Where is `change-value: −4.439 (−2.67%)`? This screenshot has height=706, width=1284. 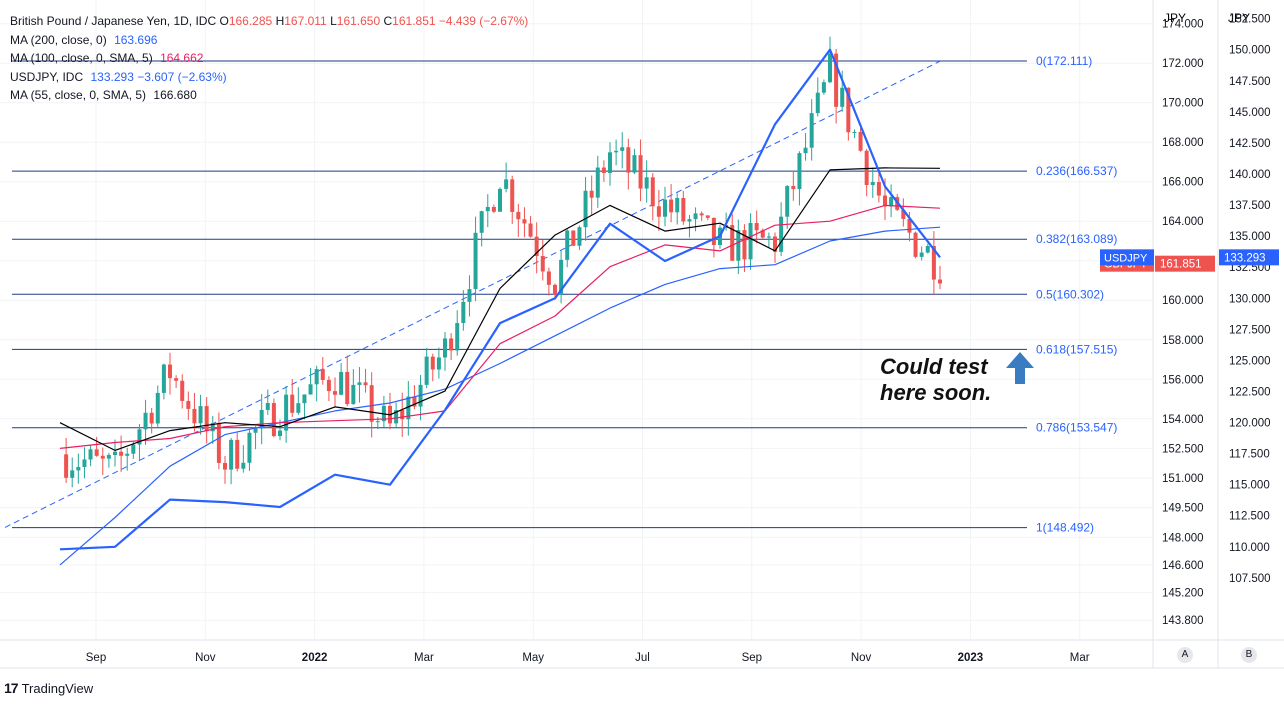
change-value: −4.439 (−2.67%) is located at coordinates (483, 21).